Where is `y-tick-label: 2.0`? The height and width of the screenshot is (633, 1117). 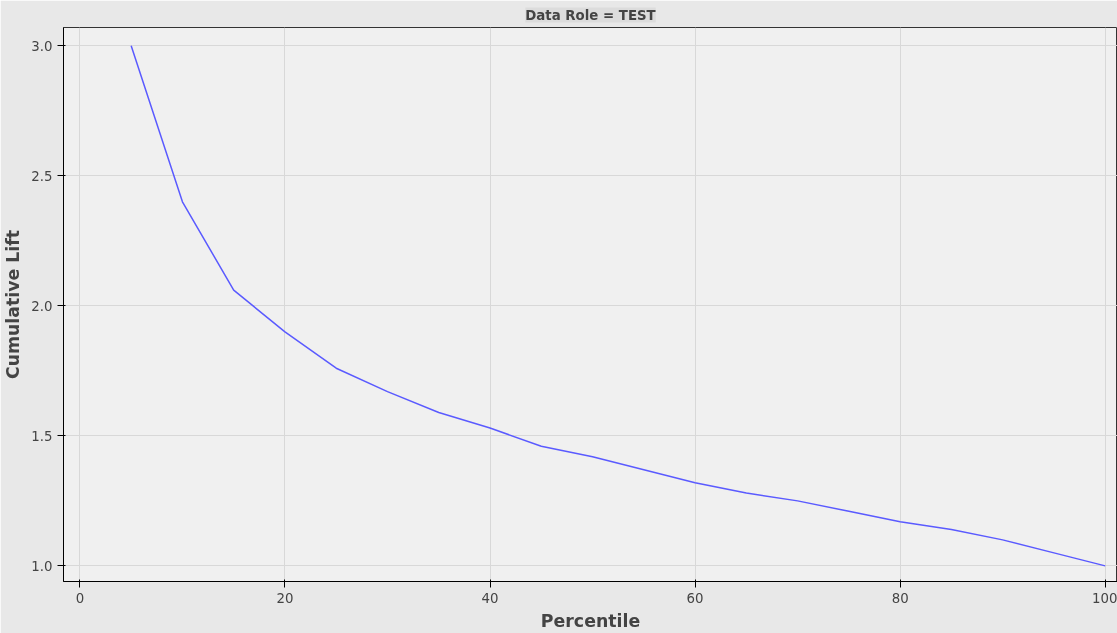
y-tick-label: 2.0 is located at coordinates (42, 306).